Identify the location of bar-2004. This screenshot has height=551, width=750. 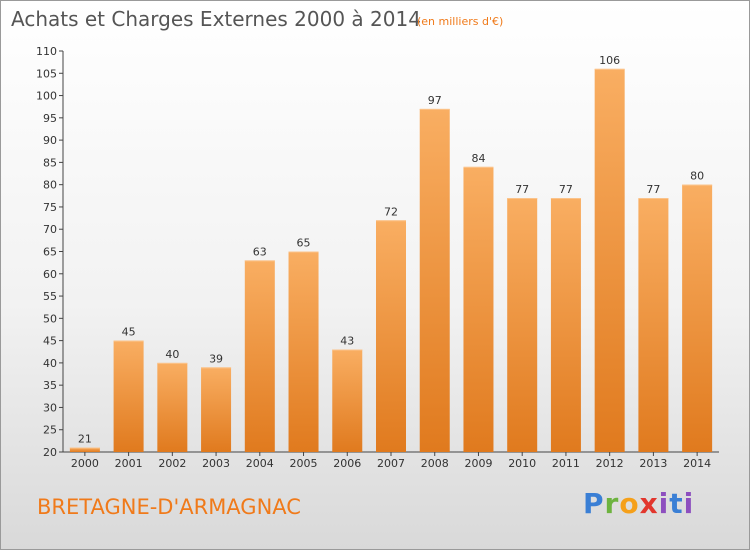
(259, 356).